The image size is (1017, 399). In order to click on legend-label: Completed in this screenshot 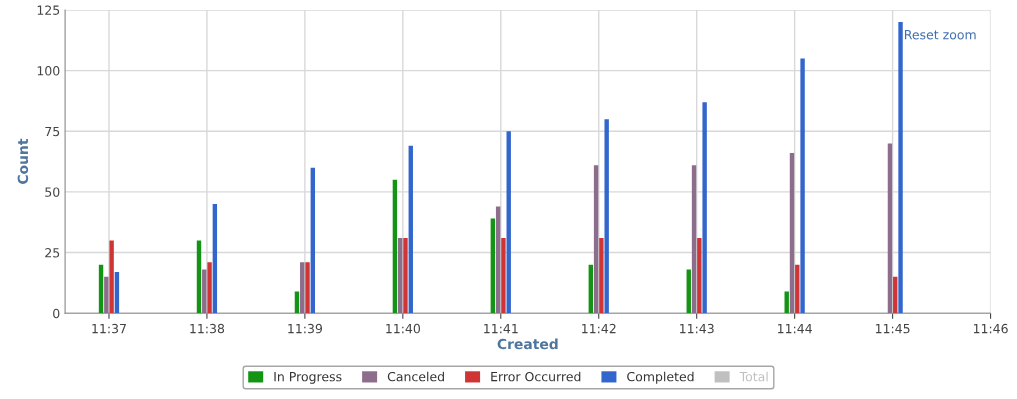, I will do `click(660, 377)`.